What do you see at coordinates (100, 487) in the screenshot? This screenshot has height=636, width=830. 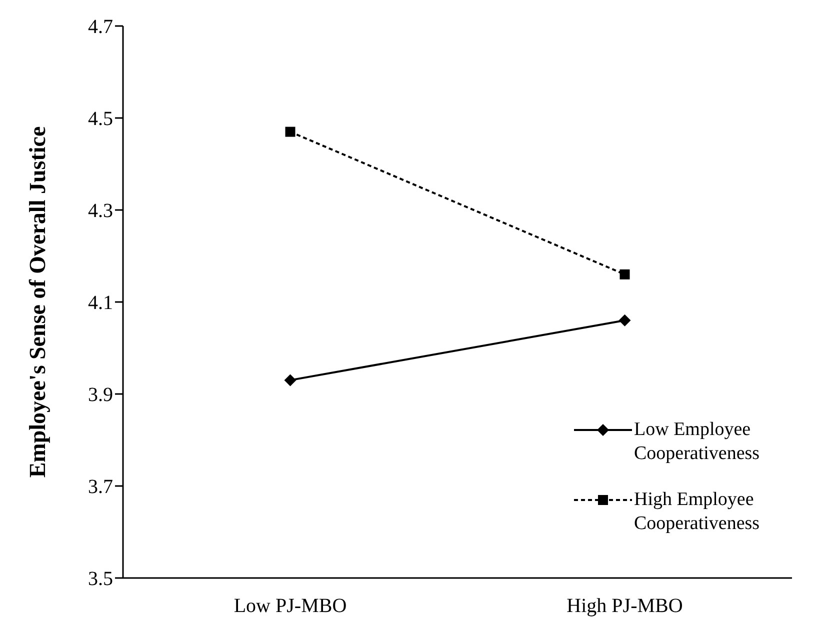 I see `y-tick-label: 3.7` at bounding box center [100, 487].